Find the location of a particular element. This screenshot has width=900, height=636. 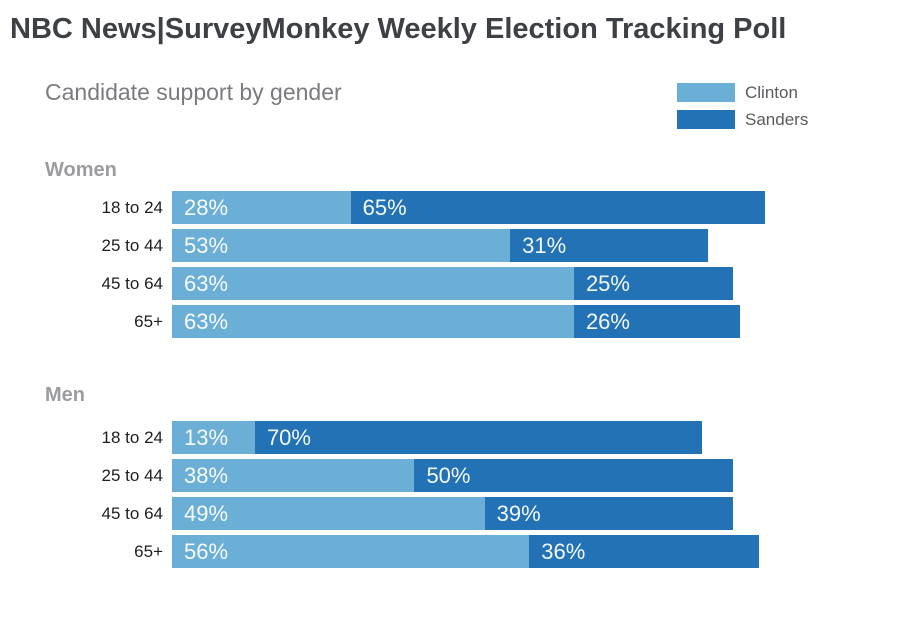

bar-row-women-18-to-24: 18 to 24 28% 65% is located at coordinates (450, 207).